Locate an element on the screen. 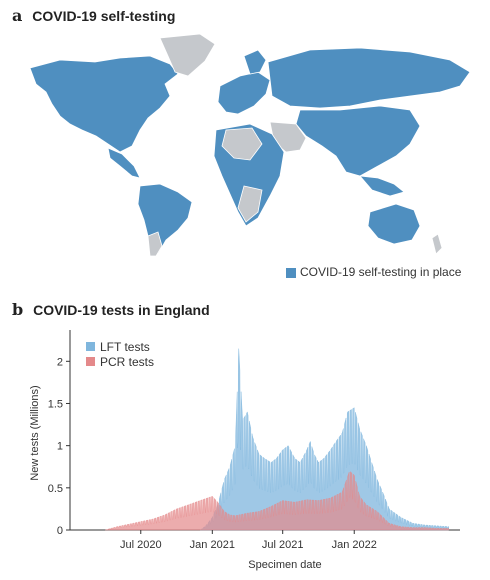  y-tick-label: 2 is located at coordinates (60, 362).